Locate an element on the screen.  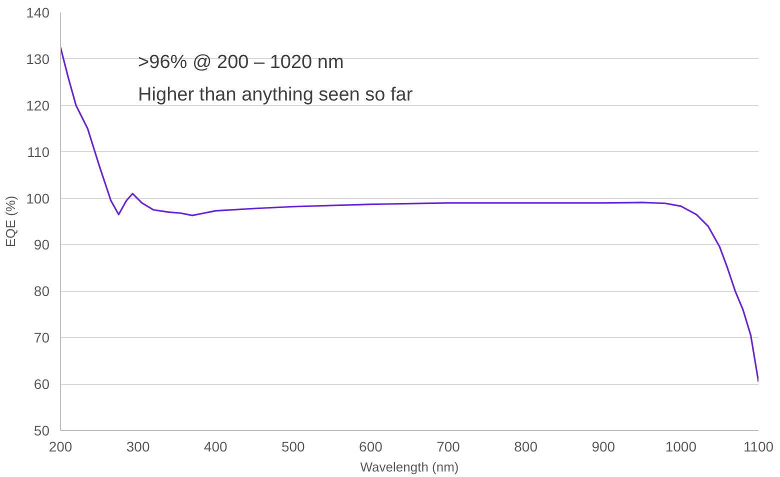
y-tick-label: 50 is located at coordinates (42, 430).